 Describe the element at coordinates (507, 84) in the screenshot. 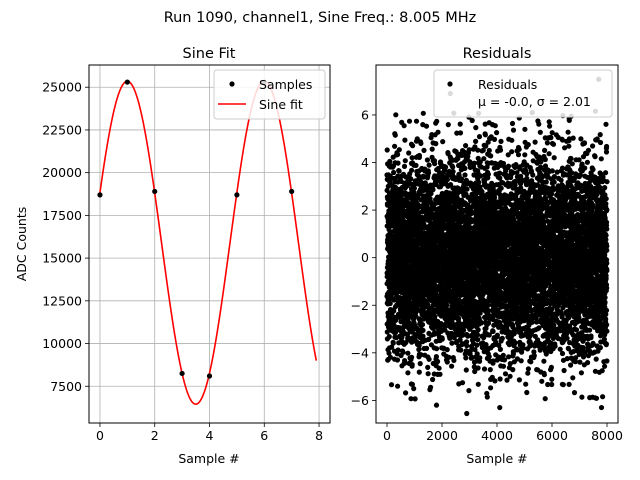

I see `legend-label-residuals: Residuals` at that location.